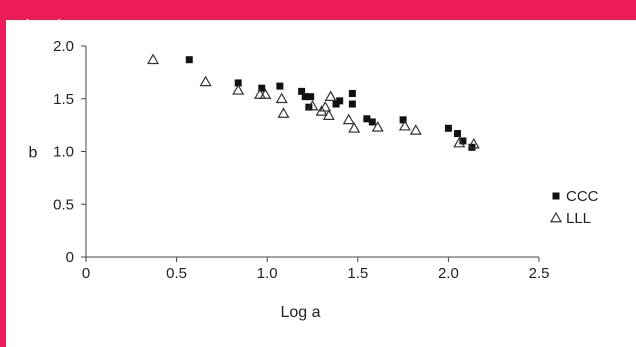  I want to click on y-tick-label: 1.0, so click(63, 152).